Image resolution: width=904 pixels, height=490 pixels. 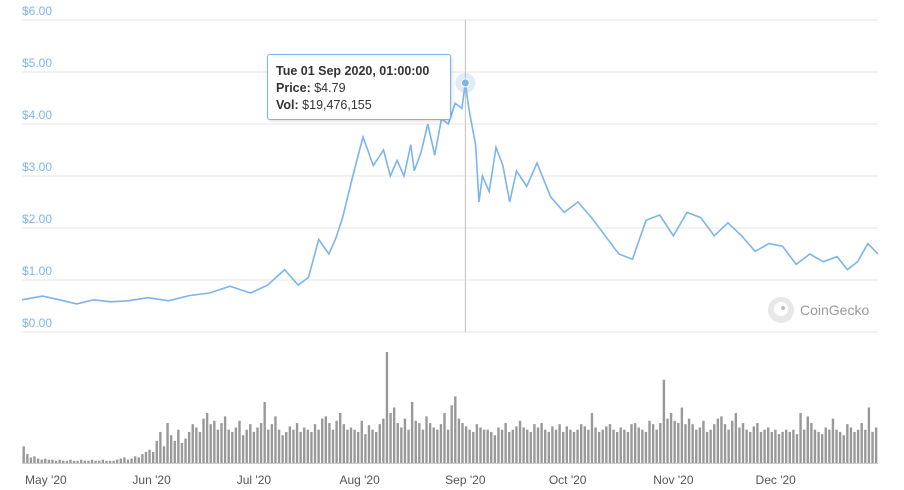 I want to click on x-tick-label: Dec '20, so click(x=776, y=480).